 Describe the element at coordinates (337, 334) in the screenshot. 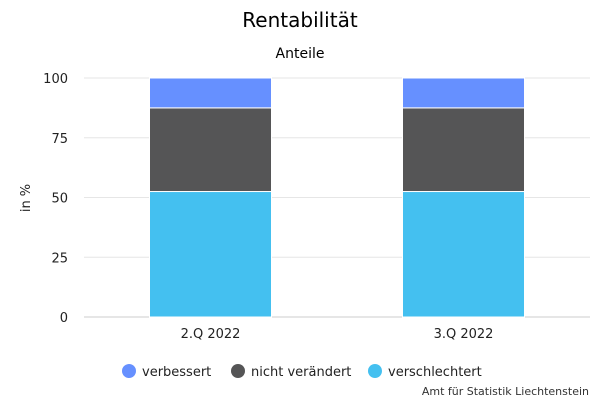

I see `x-axis-ticks: 2.Q 2022 3.Q 2022` at that location.